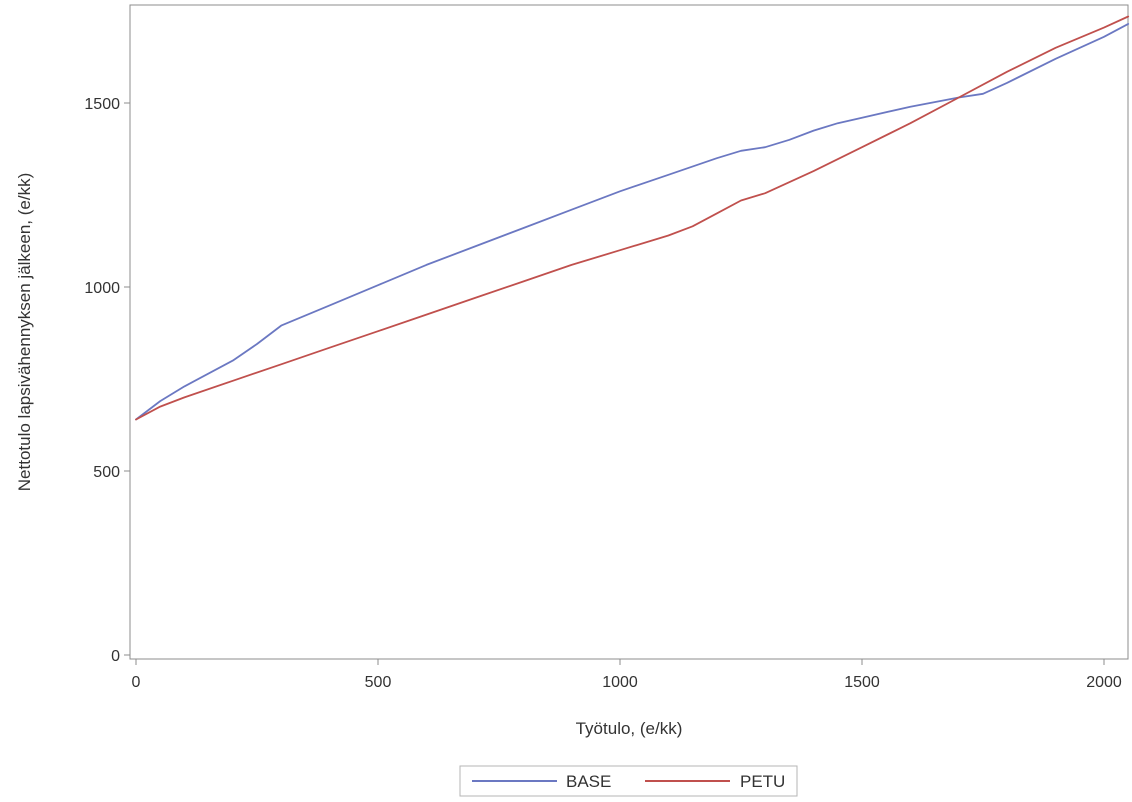 The image size is (1132, 802). What do you see at coordinates (1104, 682) in the screenshot?
I see `x-tick-label: 2000` at bounding box center [1104, 682].